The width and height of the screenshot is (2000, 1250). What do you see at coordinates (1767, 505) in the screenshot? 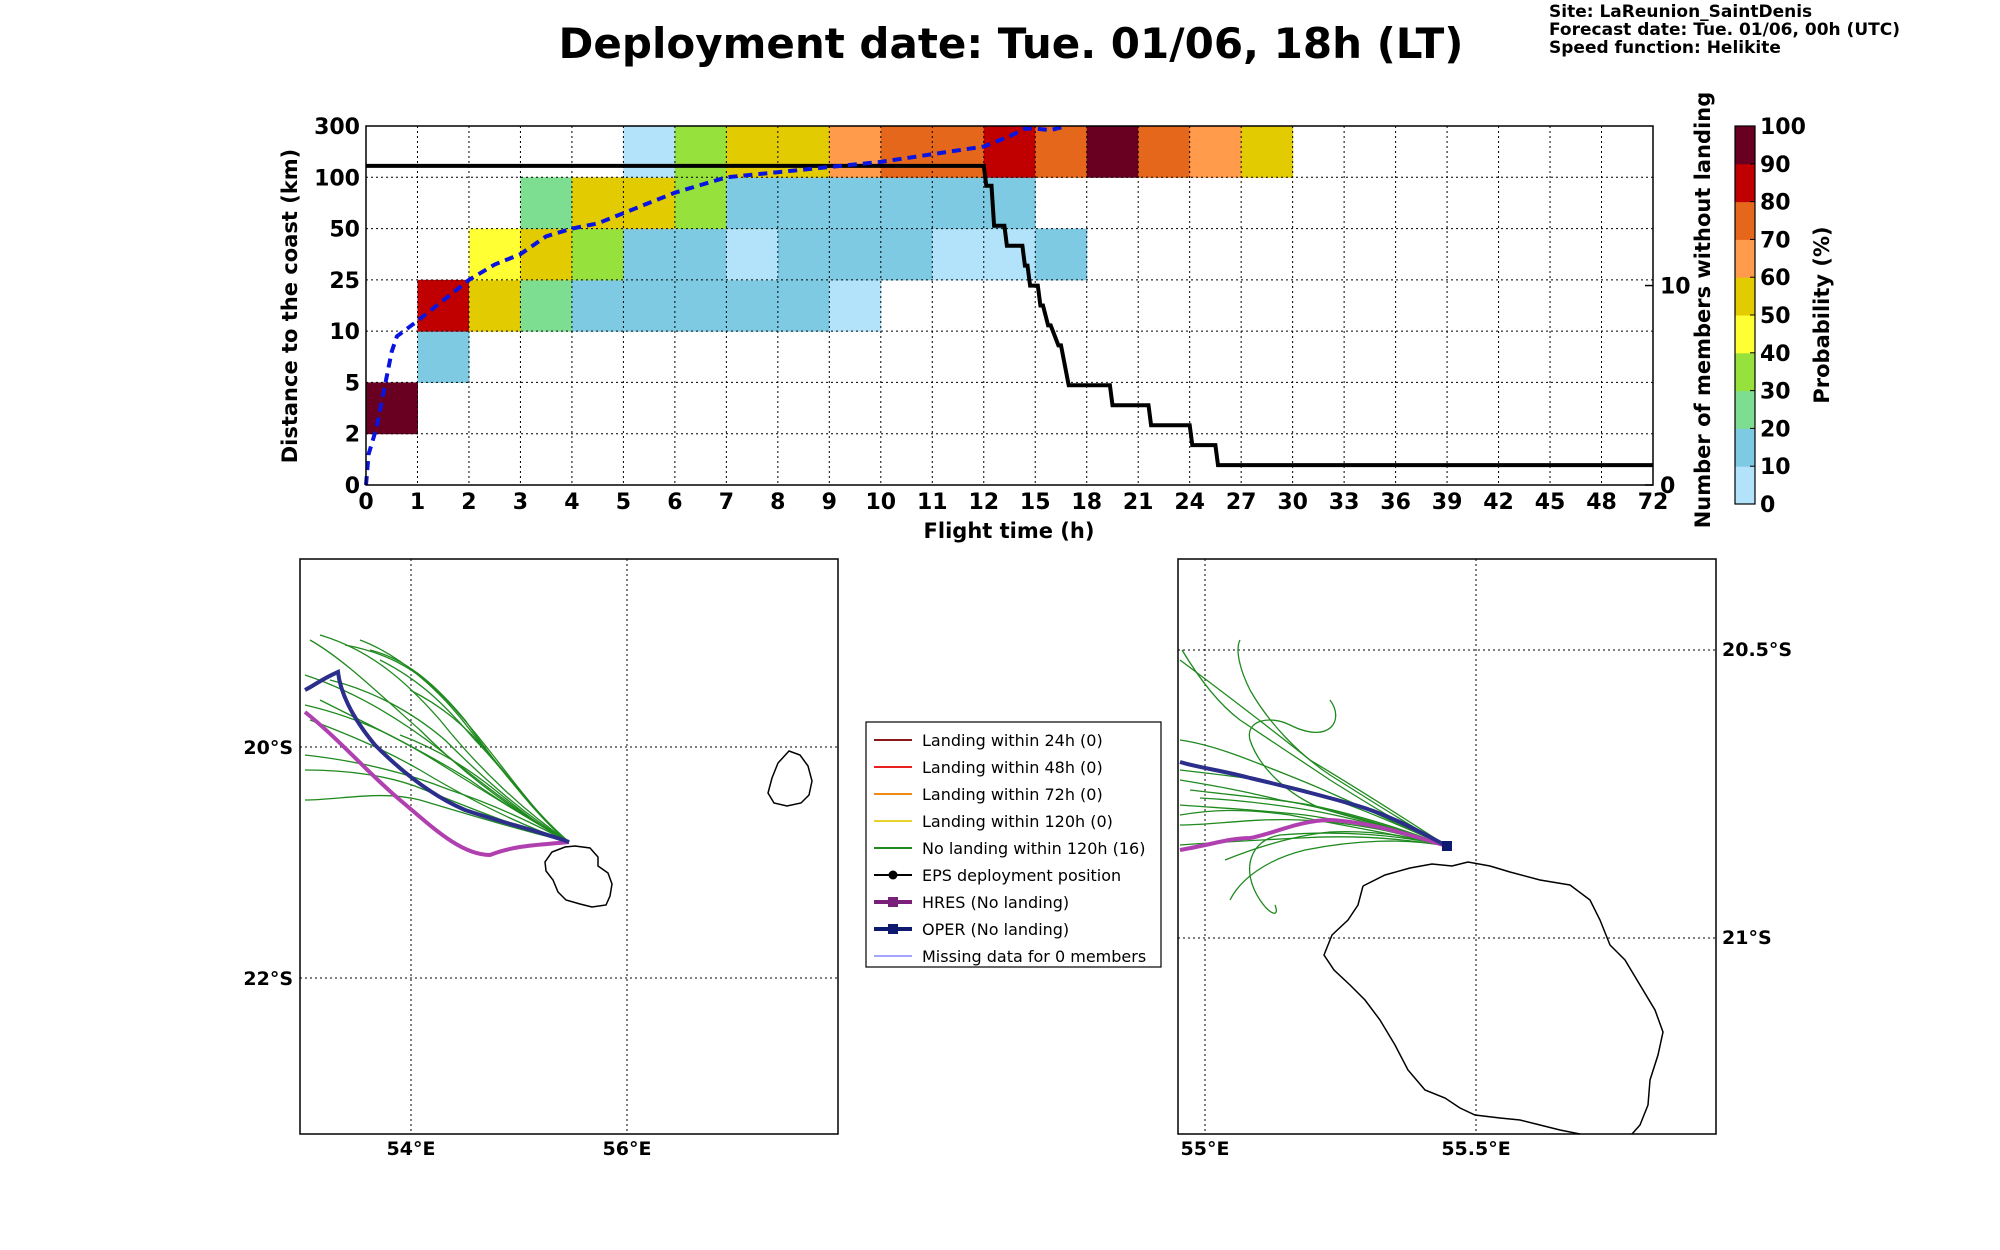
I see `colorbar-tick-label: 0` at bounding box center [1767, 505].